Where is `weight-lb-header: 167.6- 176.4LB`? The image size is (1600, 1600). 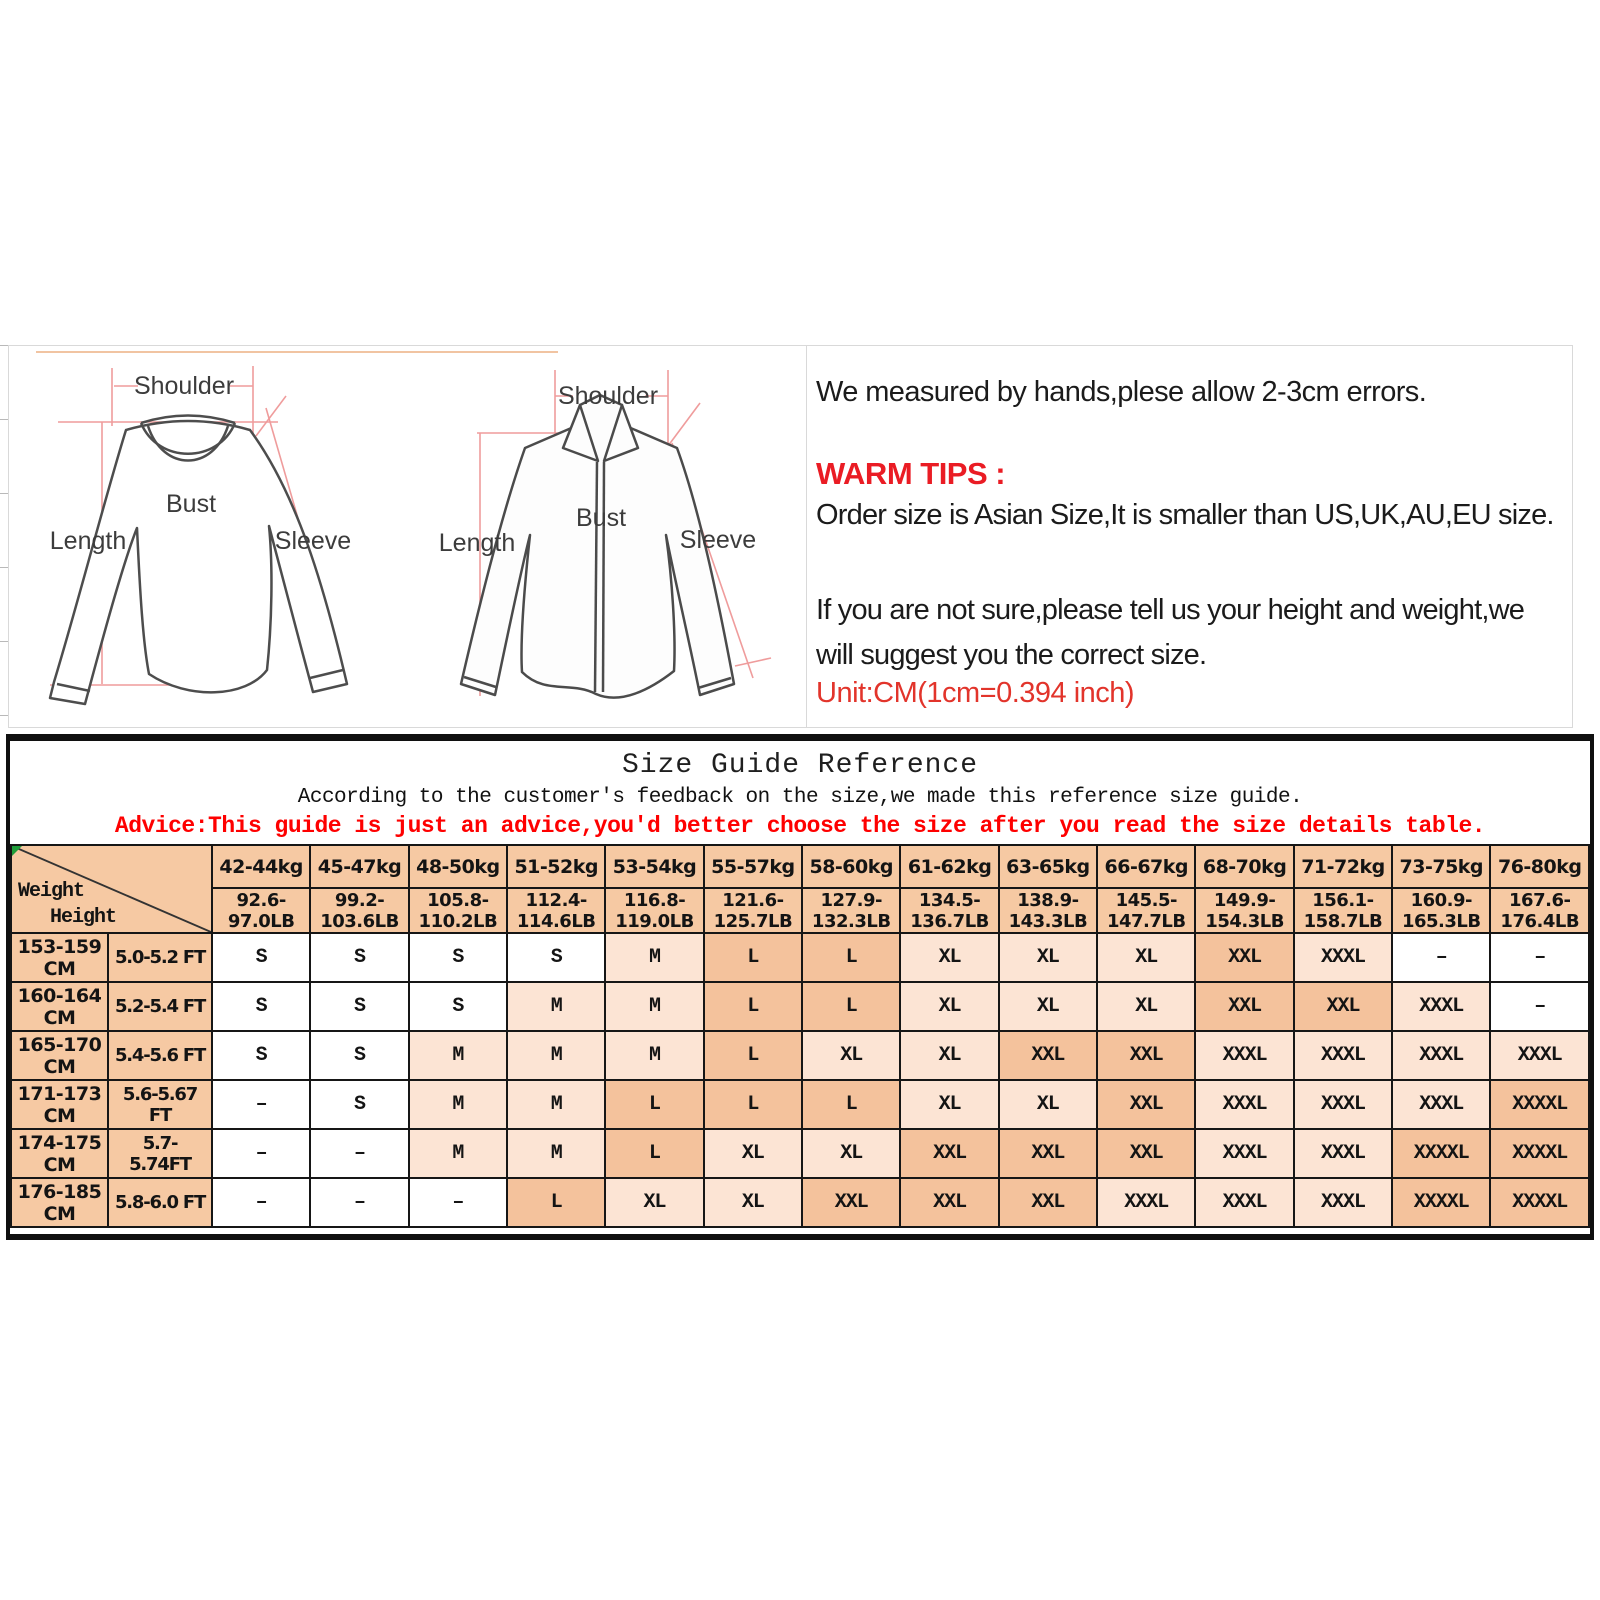 weight-lb-header: 167.6- 176.4LB is located at coordinates (1539, 910).